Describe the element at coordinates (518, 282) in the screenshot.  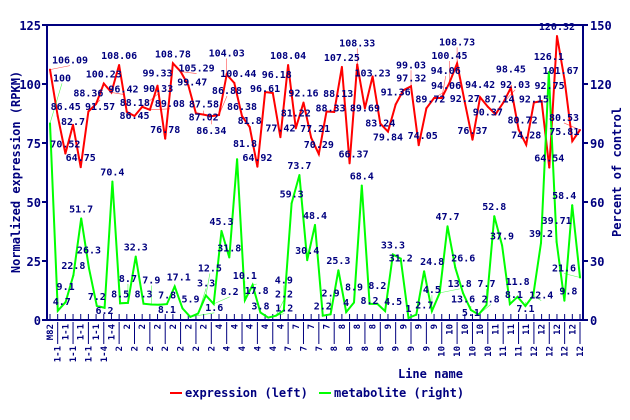
I see `data-label: 11.8` at that location.